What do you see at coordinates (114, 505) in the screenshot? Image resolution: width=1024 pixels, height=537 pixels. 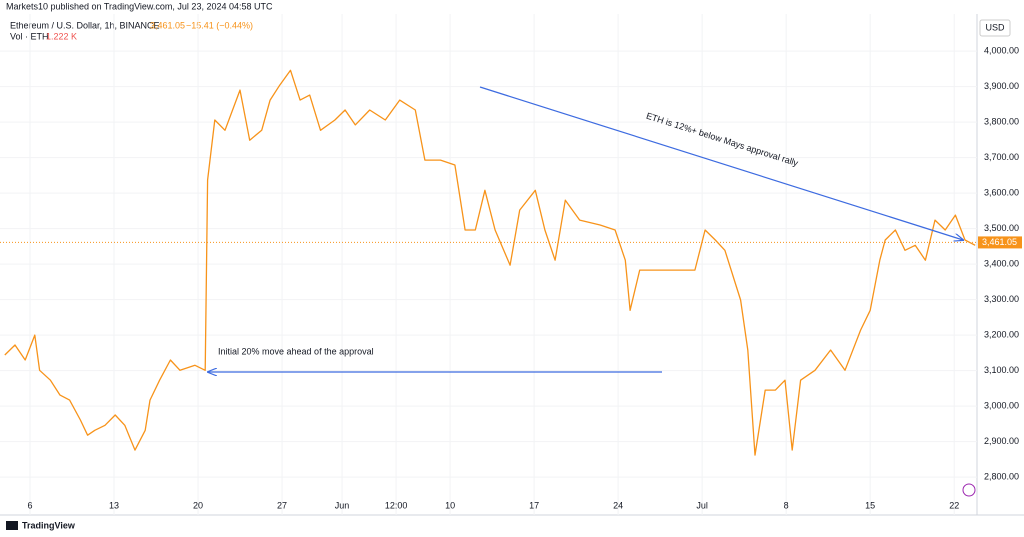 I see `x-tick-label: 13` at bounding box center [114, 505].